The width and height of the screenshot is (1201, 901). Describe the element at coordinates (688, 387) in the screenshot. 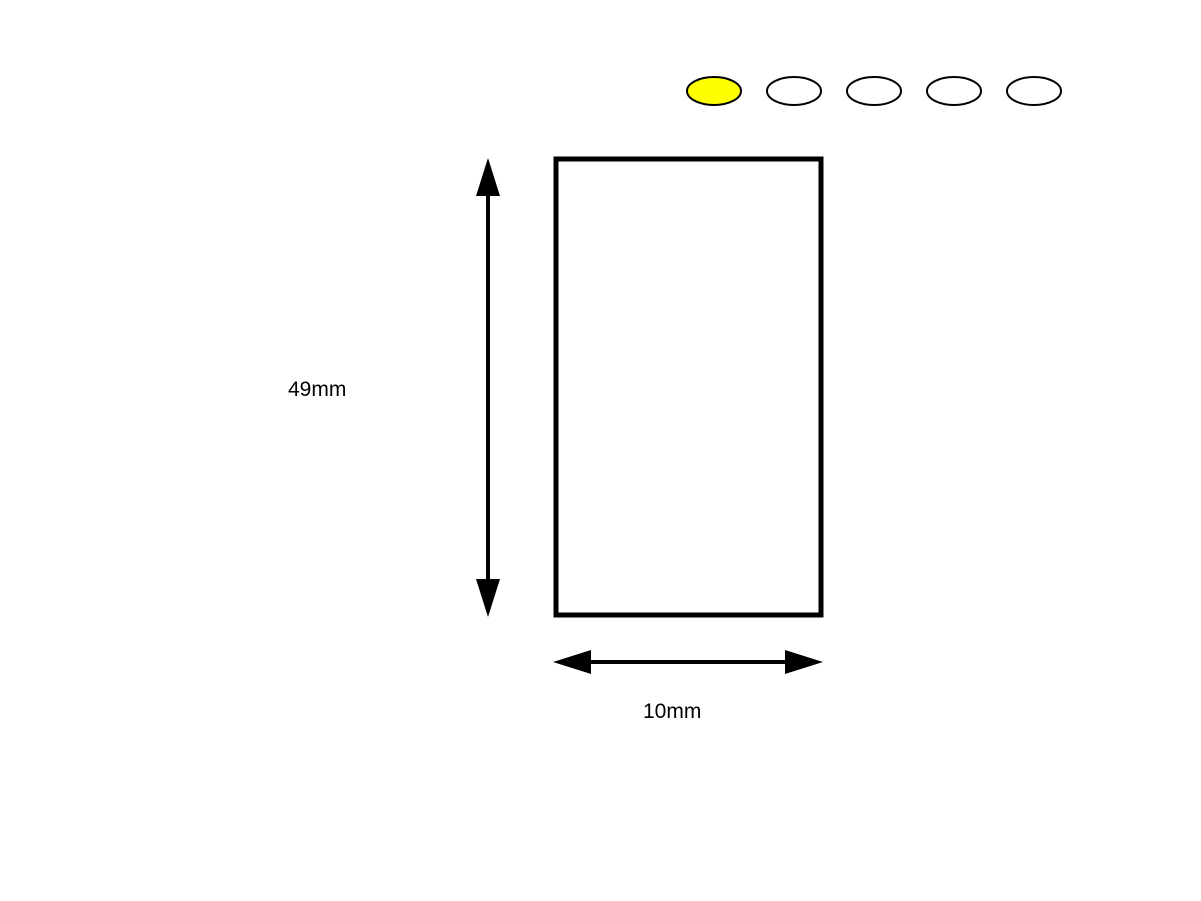

I see `dimensioned-rectangle` at that location.